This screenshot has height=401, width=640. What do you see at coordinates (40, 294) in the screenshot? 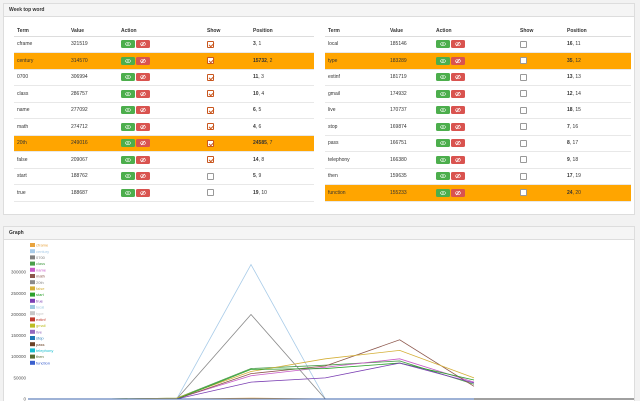
I see `legend-label: start` at bounding box center [40, 294].